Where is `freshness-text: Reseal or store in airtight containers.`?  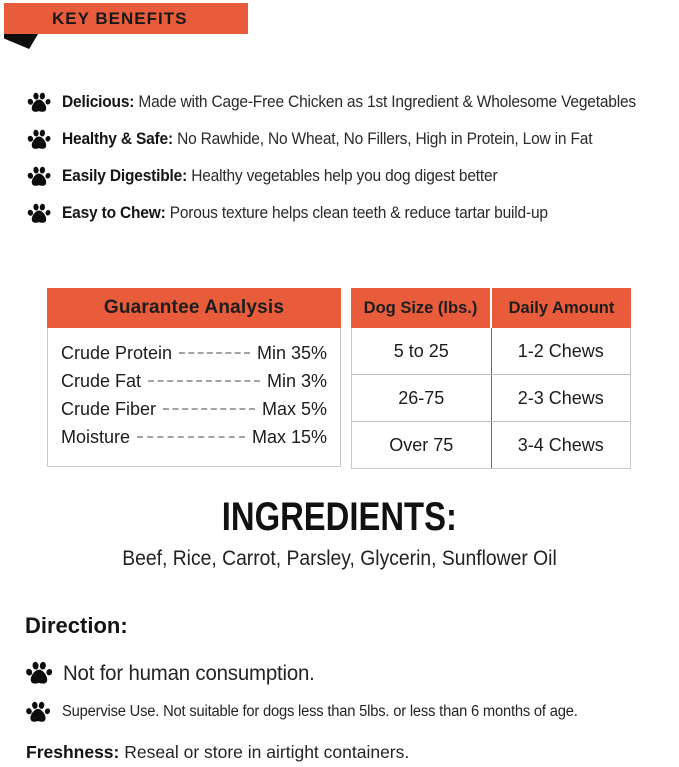 freshness-text: Reseal or store in airtight containers. is located at coordinates (267, 752).